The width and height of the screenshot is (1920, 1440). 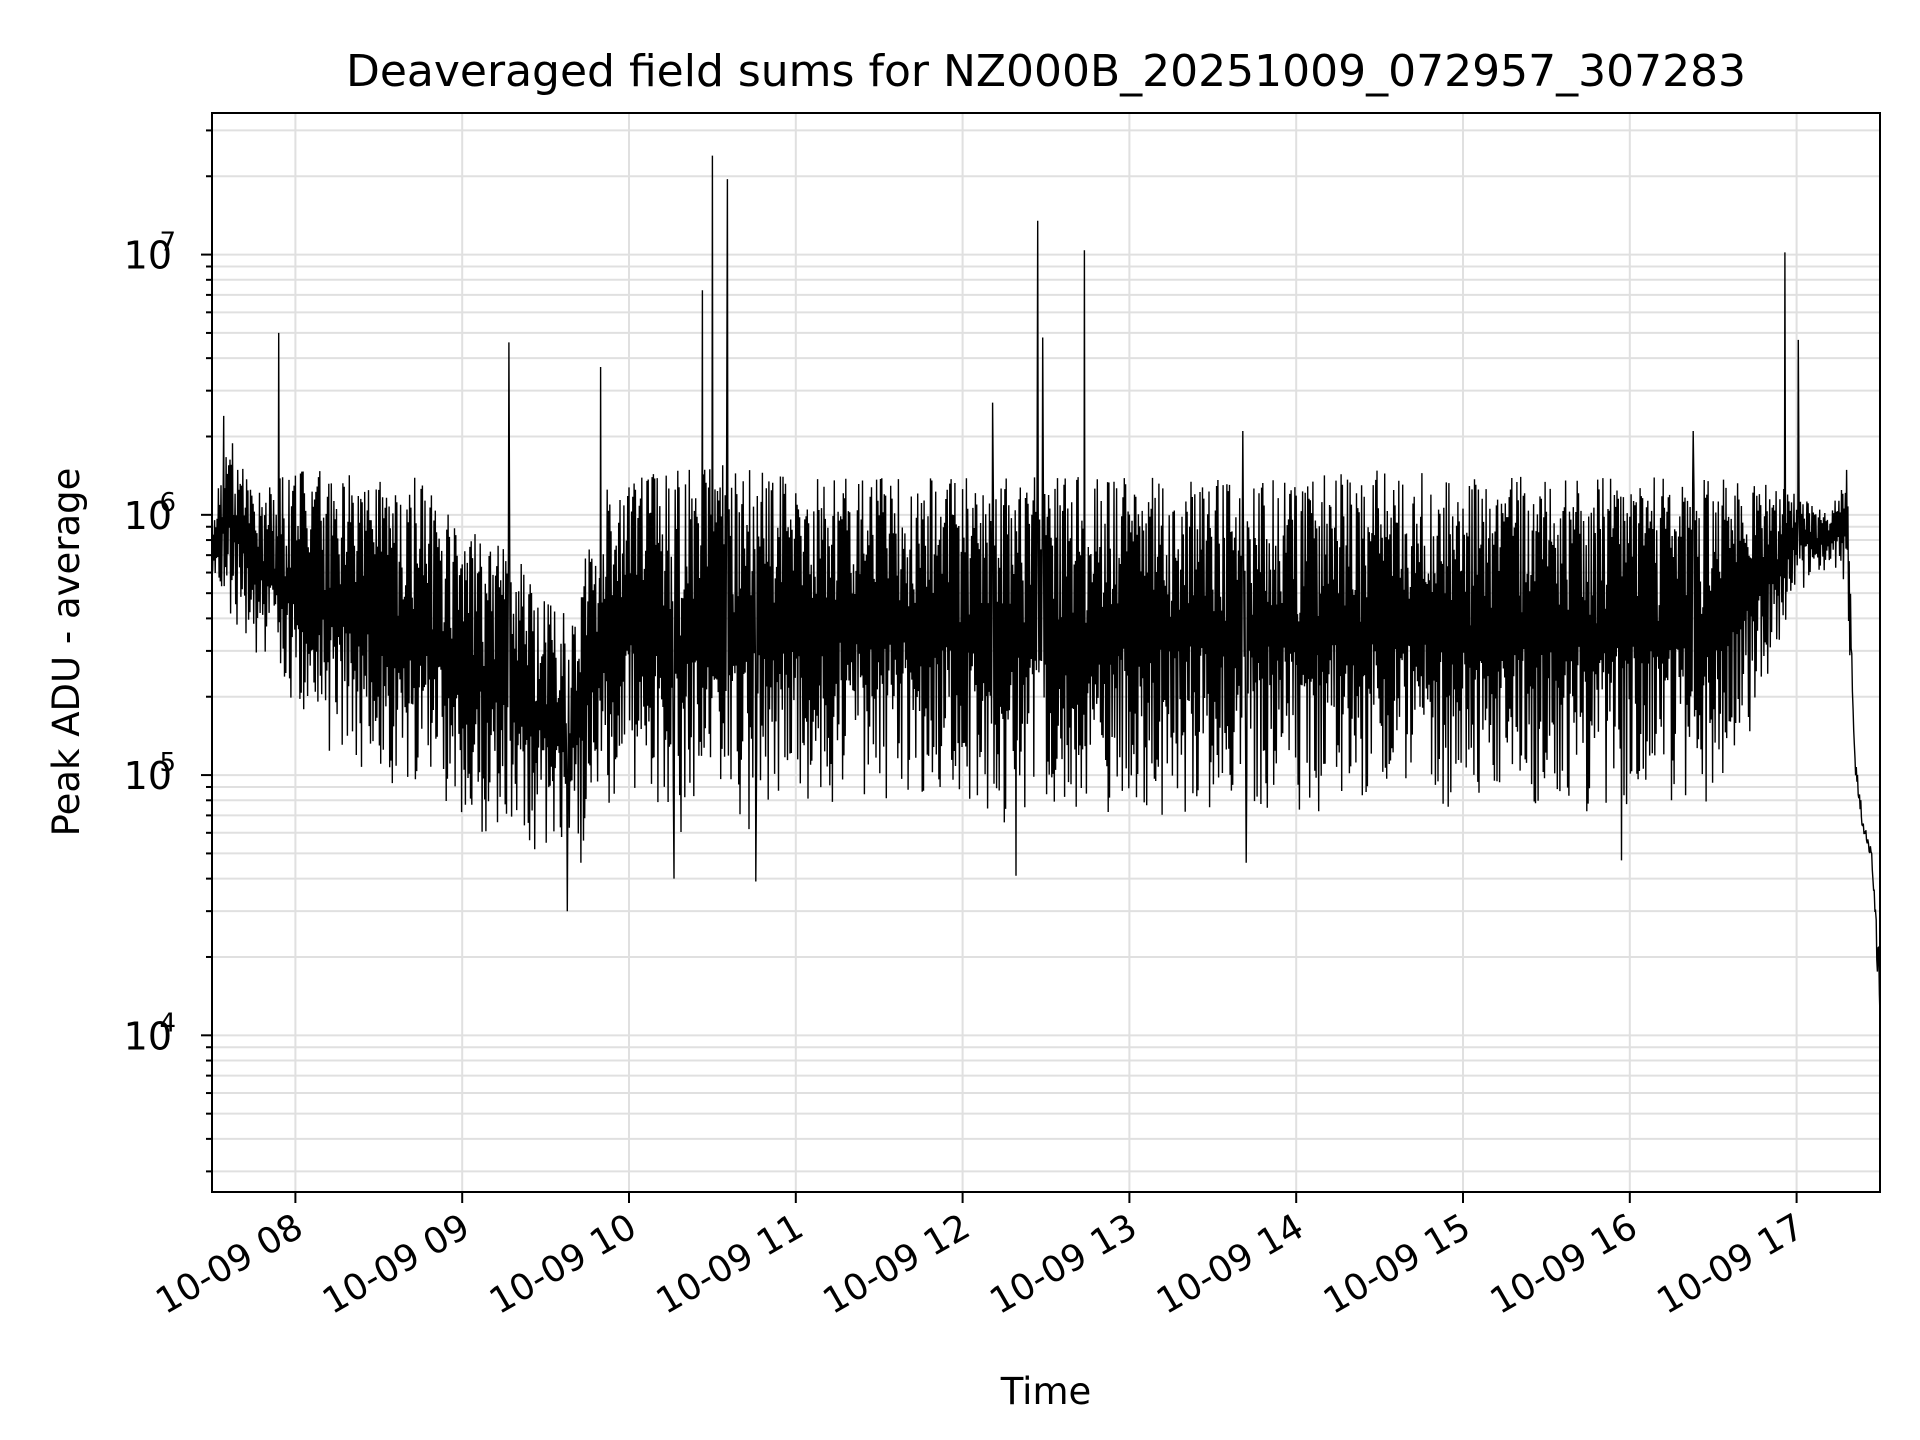 I want to click on y-axis-label: Peak ADU - average, so click(x=66, y=652).